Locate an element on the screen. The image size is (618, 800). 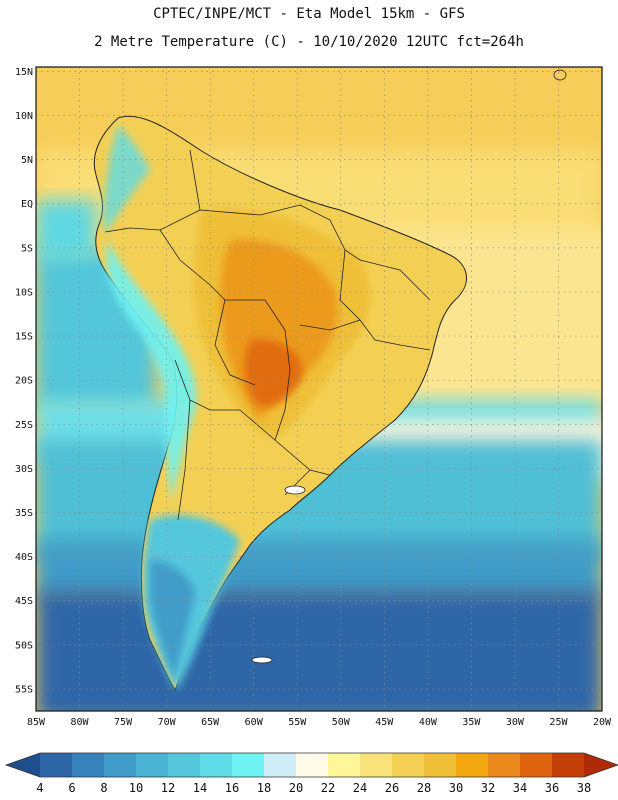
lat-tick-label: 10N is located at coordinates (24, 116).